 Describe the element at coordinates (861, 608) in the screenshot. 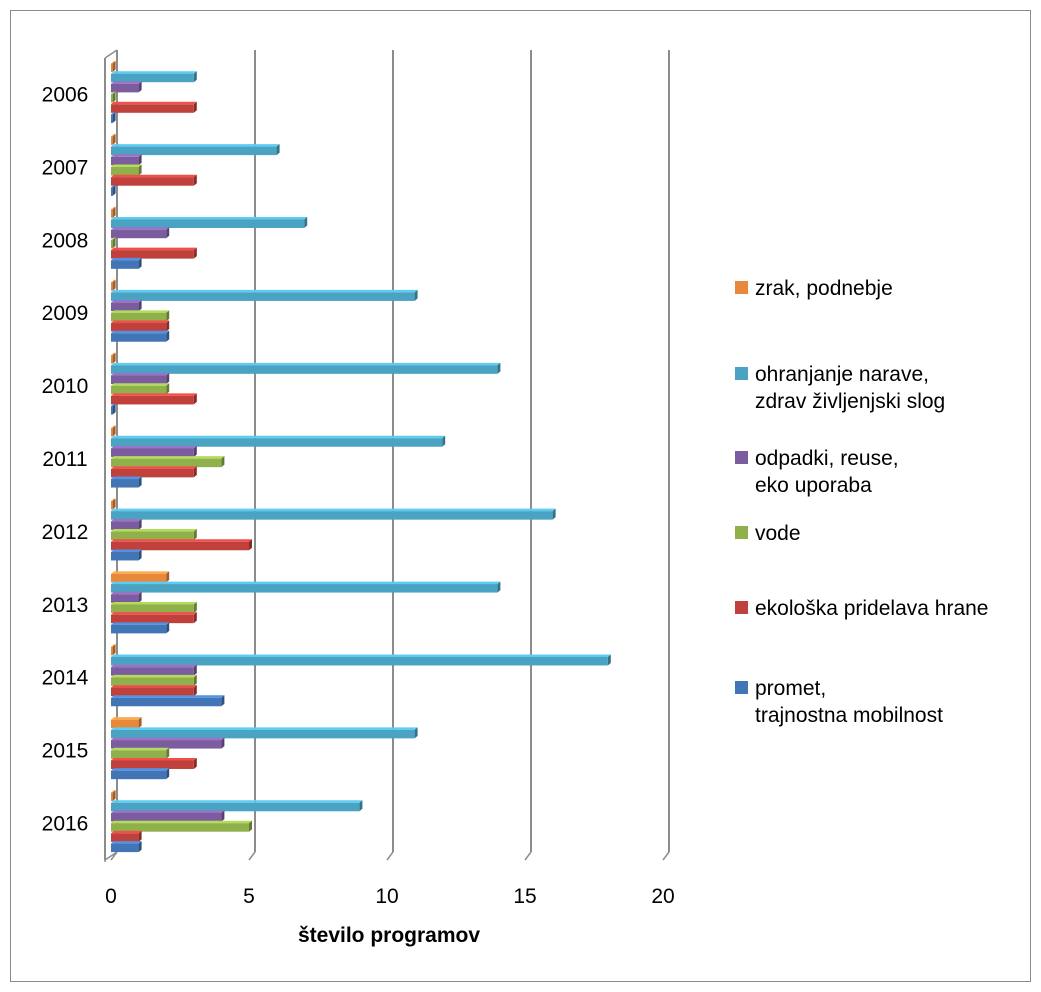

I see `legend-item: ekološka pridelava hrane` at that location.